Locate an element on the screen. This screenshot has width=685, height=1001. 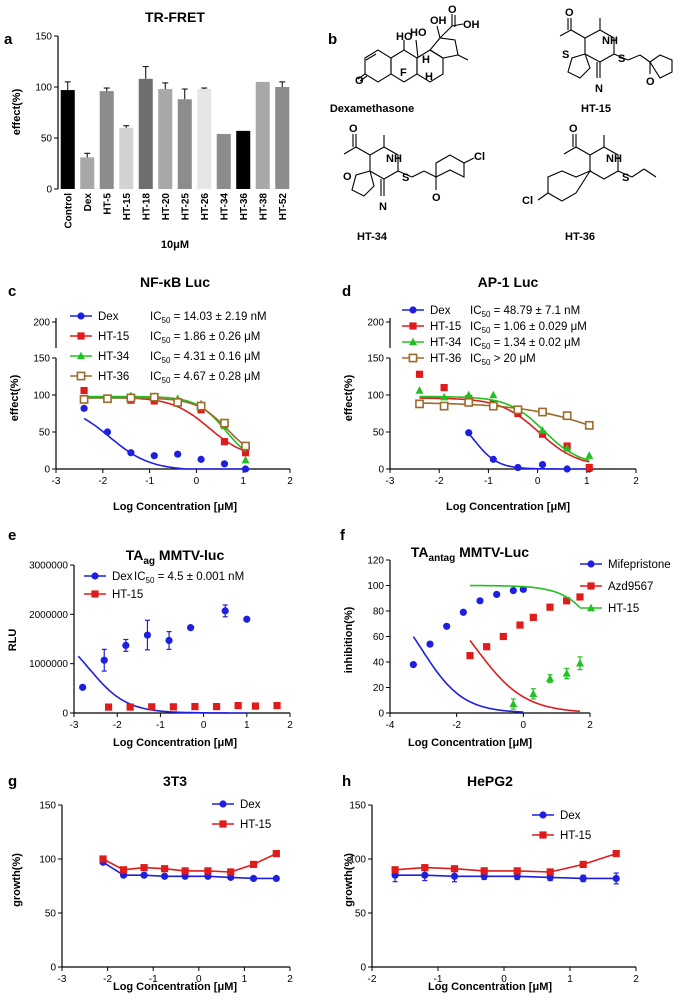
y-tick-label: 100 is located at coordinates (43, 88).